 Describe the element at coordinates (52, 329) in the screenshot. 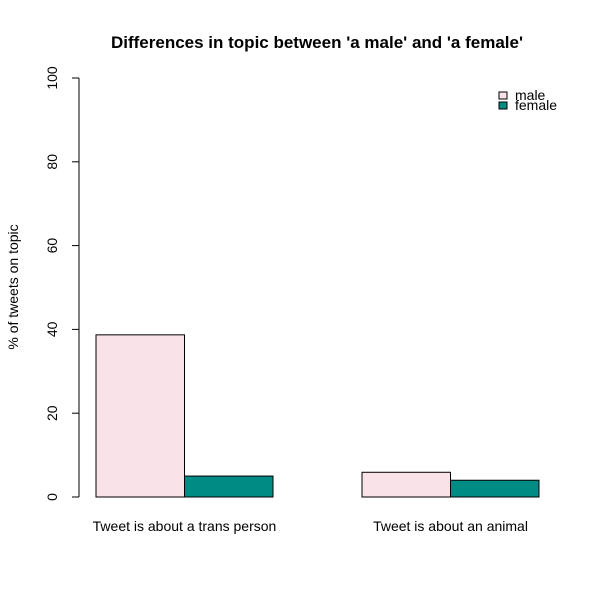

I see `y-tick-label: 40` at that location.